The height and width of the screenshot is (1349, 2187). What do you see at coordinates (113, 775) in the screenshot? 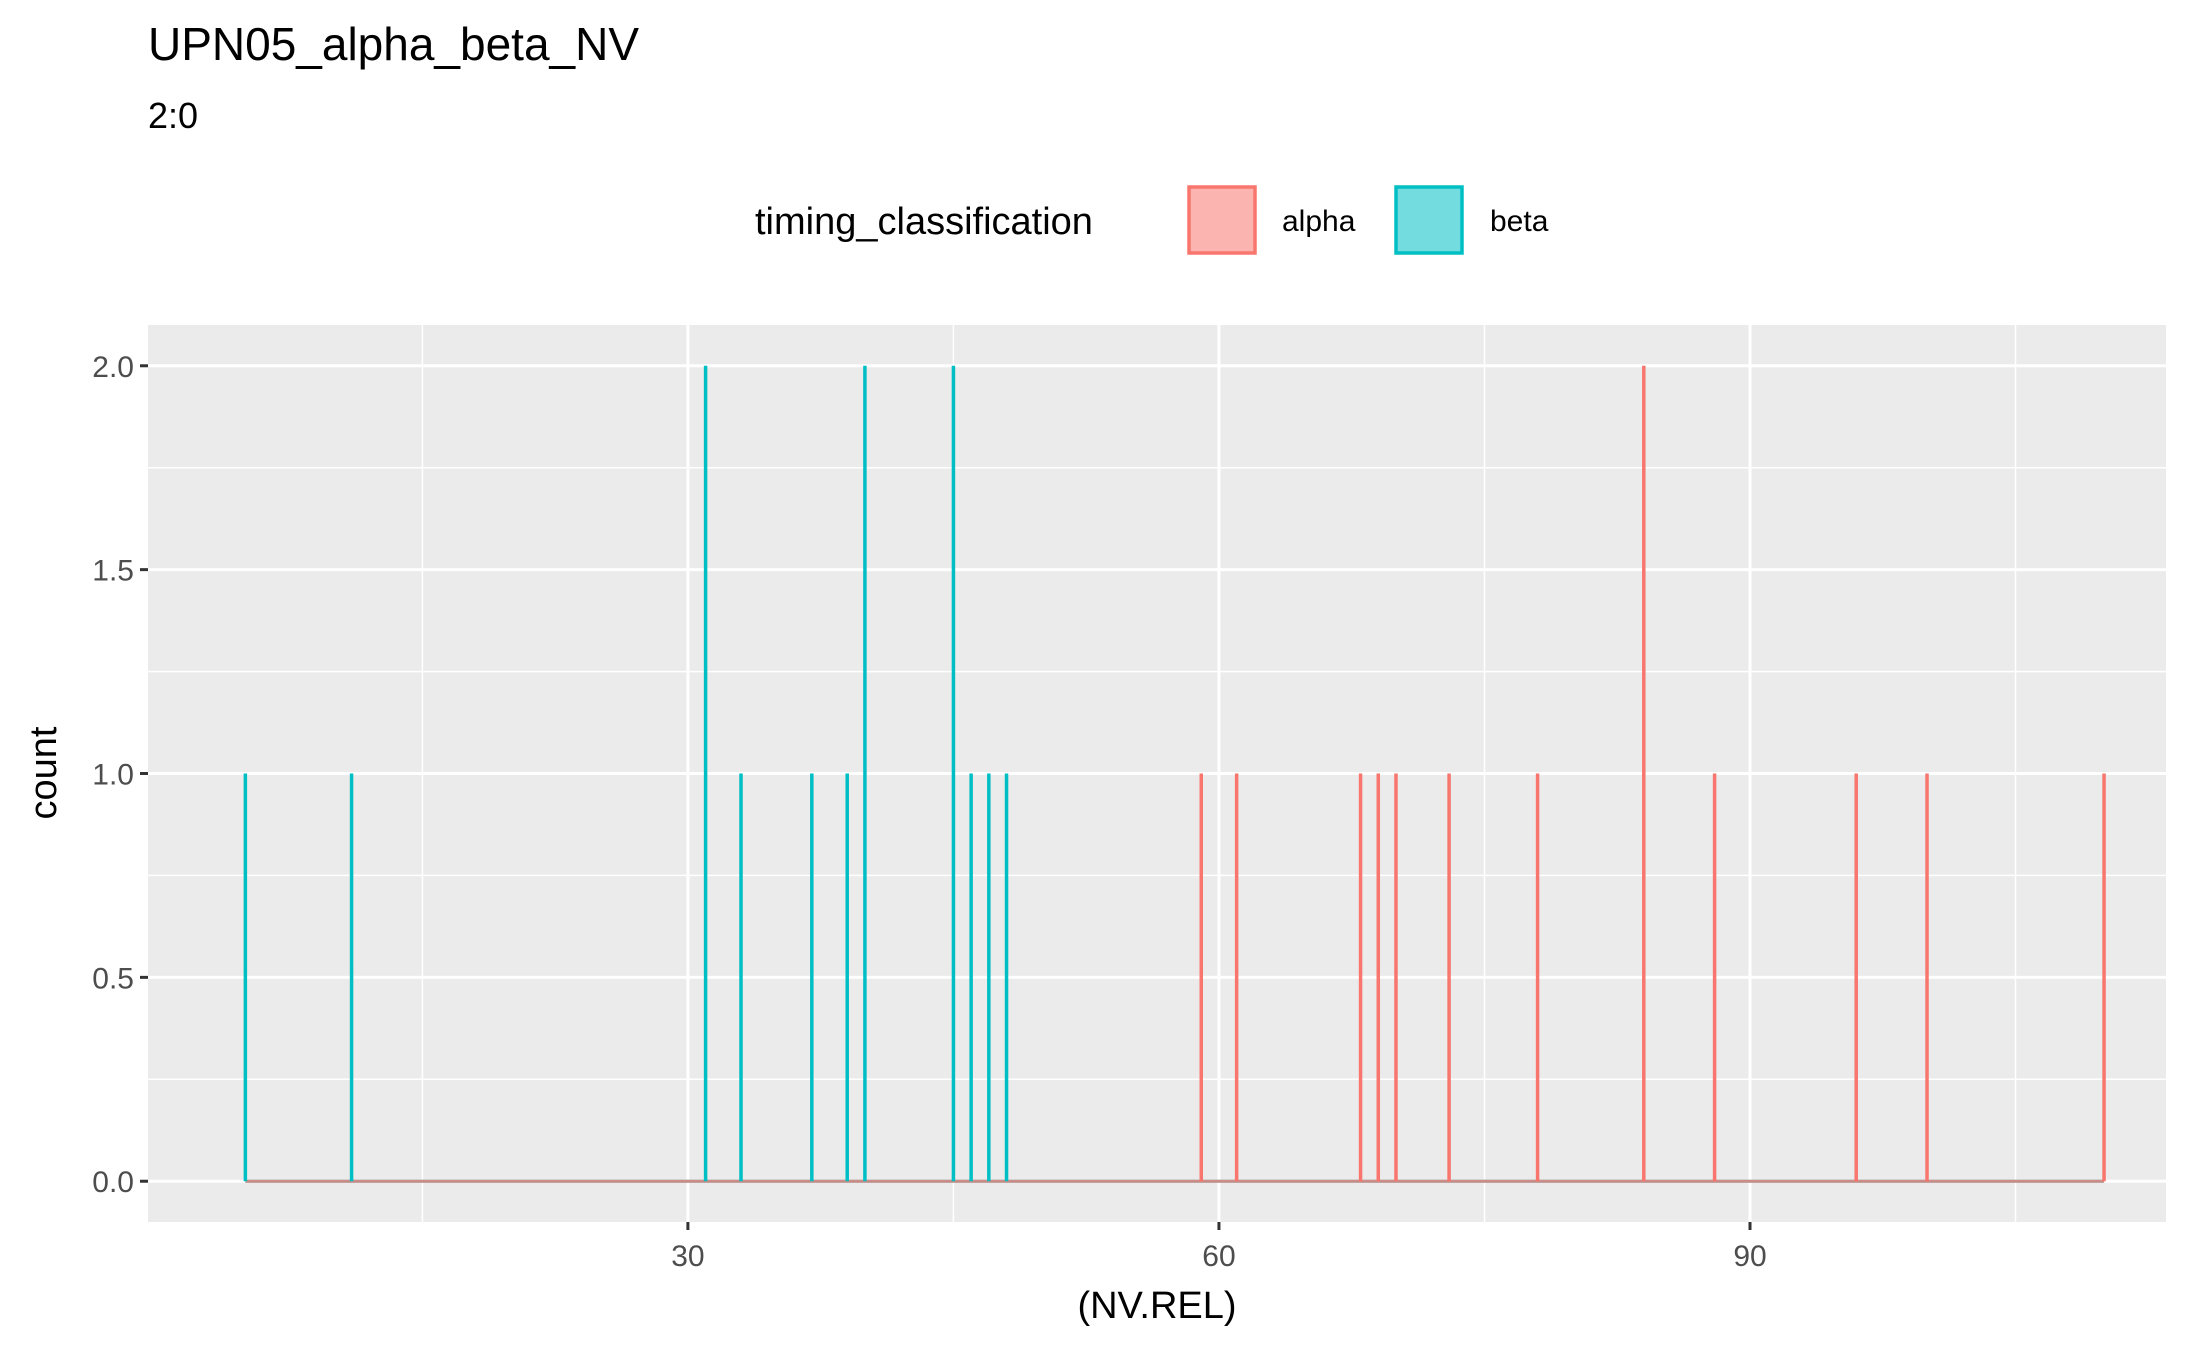
I see `y-tick-label: 1.0` at bounding box center [113, 775].